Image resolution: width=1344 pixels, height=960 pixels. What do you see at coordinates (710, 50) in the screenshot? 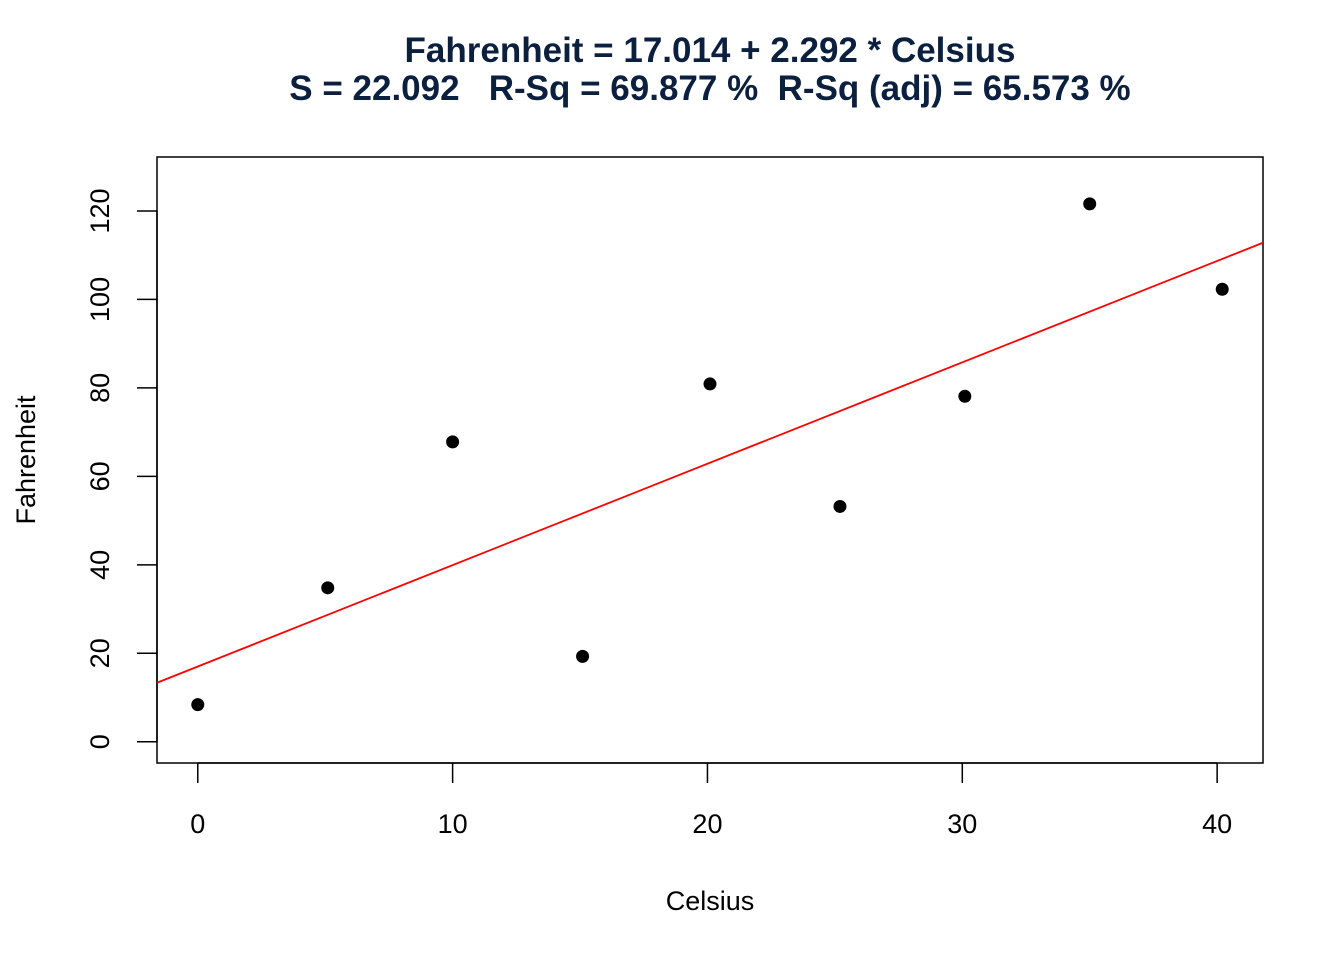
I see `chart-title: Fahrenheit = 17.014 + 2.292 * Celsius` at bounding box center [710, 50].